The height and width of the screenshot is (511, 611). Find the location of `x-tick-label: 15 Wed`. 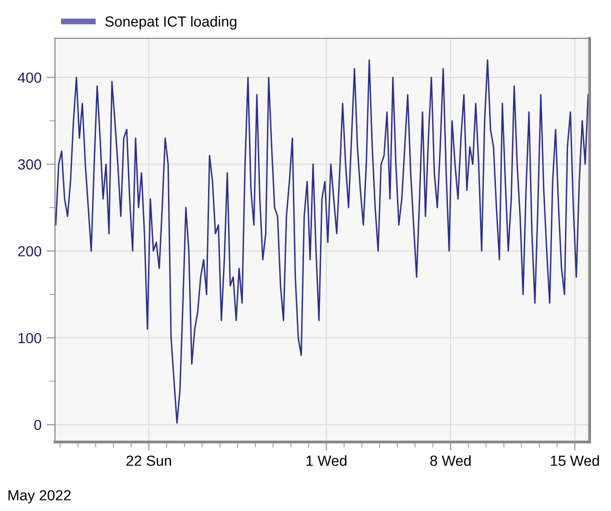

x-tick-label: 15 Wed is located at coordinates (574, 460).